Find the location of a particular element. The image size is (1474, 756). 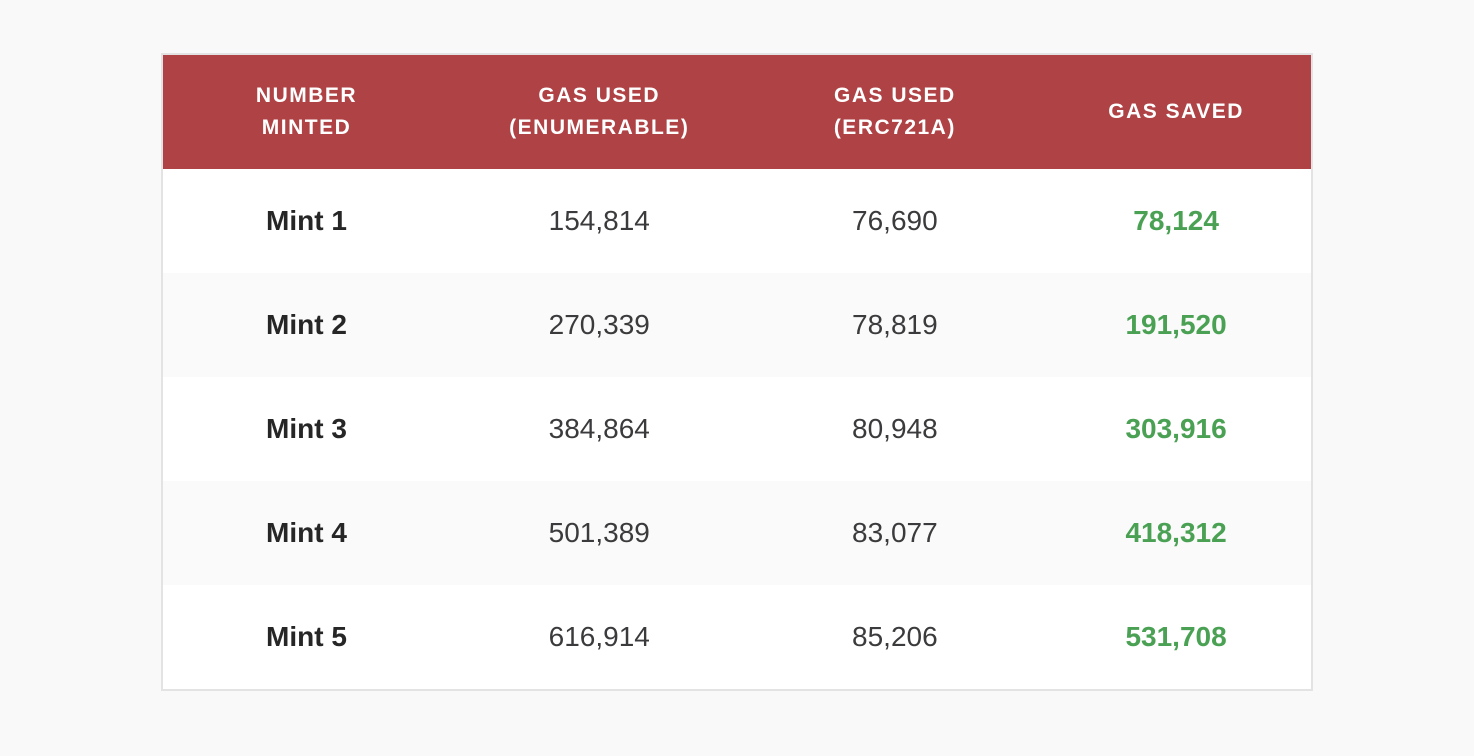

cell-gas-used-enumerable: 616,914 is located at coordinates (599, 636).